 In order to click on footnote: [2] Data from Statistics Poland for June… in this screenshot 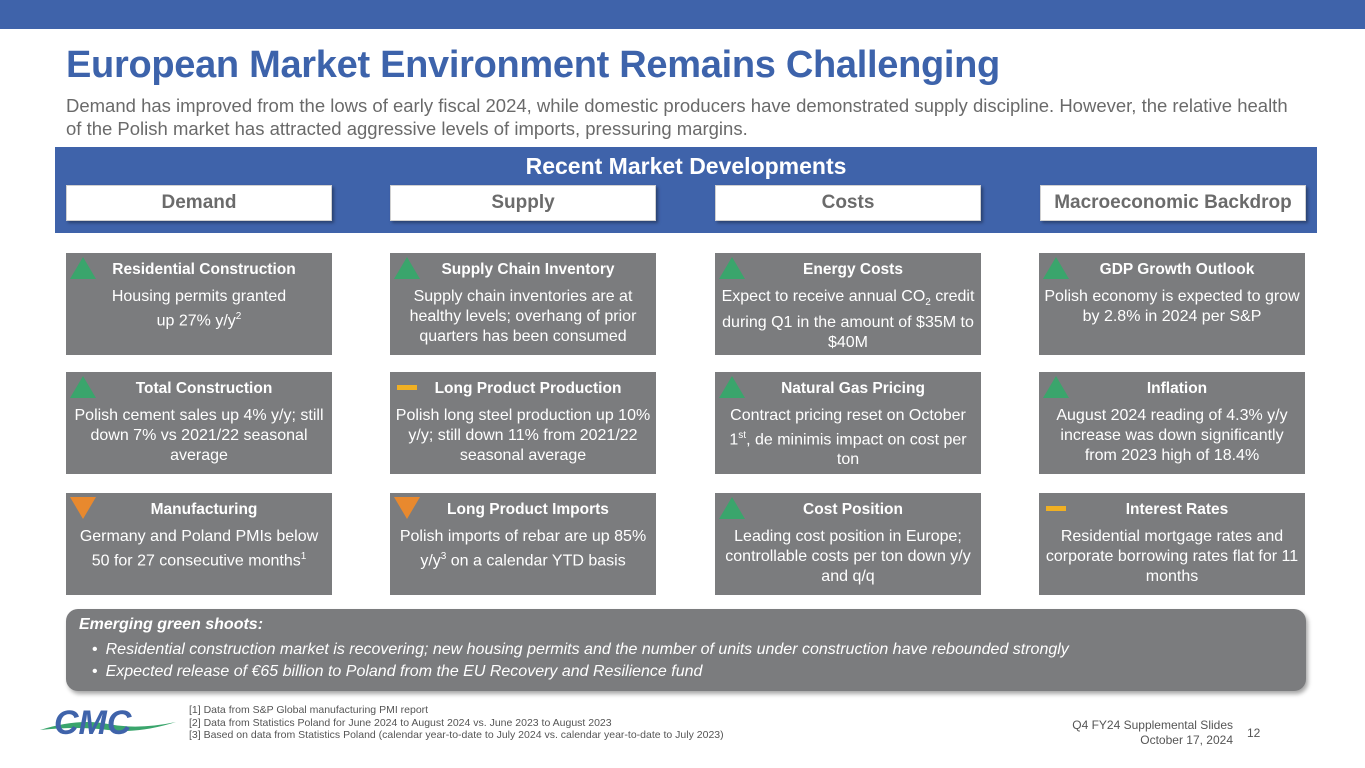, I will do `click(400, 722)`.